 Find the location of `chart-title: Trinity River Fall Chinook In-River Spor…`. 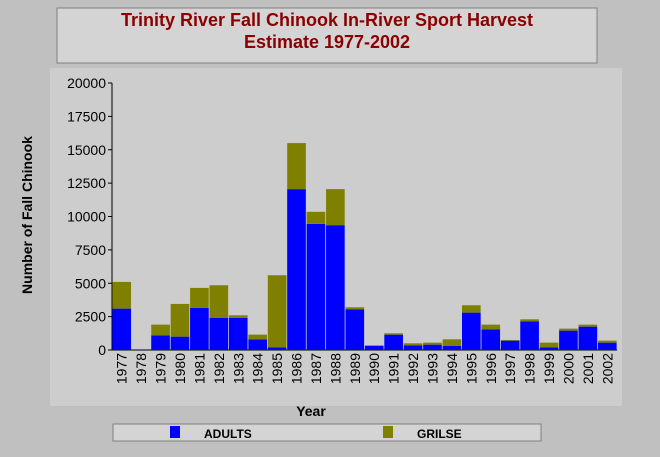

chart-title: Trinity River Fall Chinook In-River Spor… is located at coordinates (327, 31).